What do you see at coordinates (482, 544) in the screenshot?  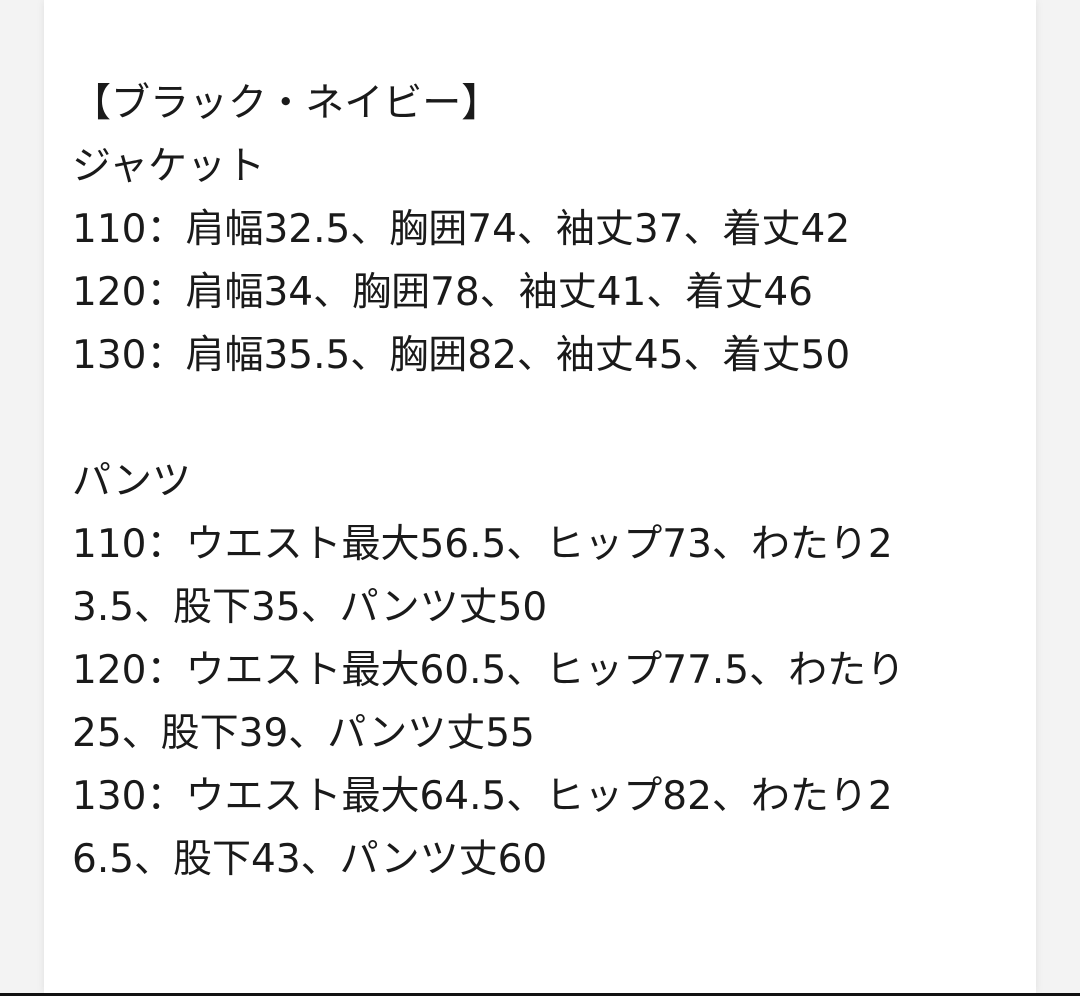 I see `pants-size-110: 110：ウエスト最大56.5、ヒップ73、わたり2` at bounding box center [482, 544].